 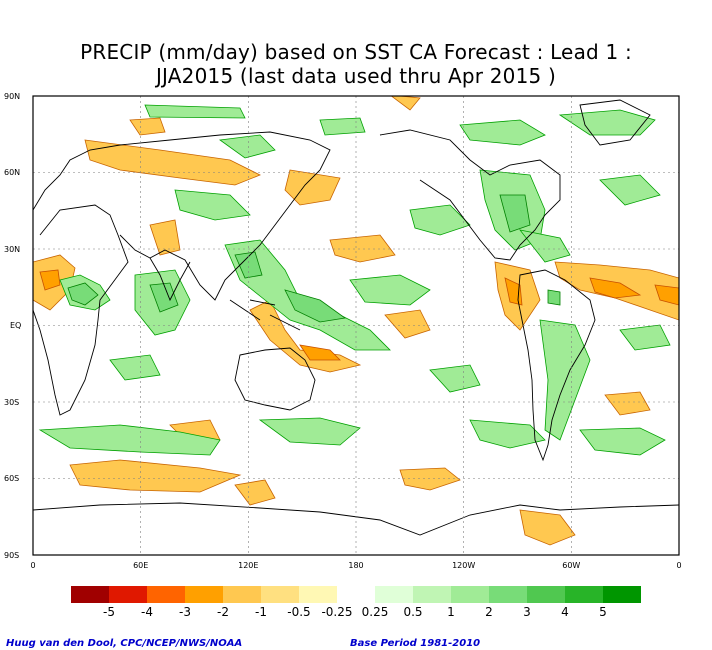 What do you see at coordinates (375, 612) in the screenshot?
I see `legend-label: 0.25` at bounding box center [375, 612].